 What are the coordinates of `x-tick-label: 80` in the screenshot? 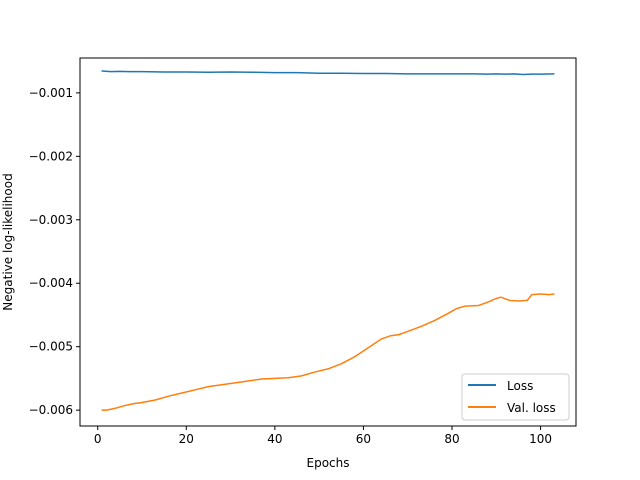 It's located at (451, 439).